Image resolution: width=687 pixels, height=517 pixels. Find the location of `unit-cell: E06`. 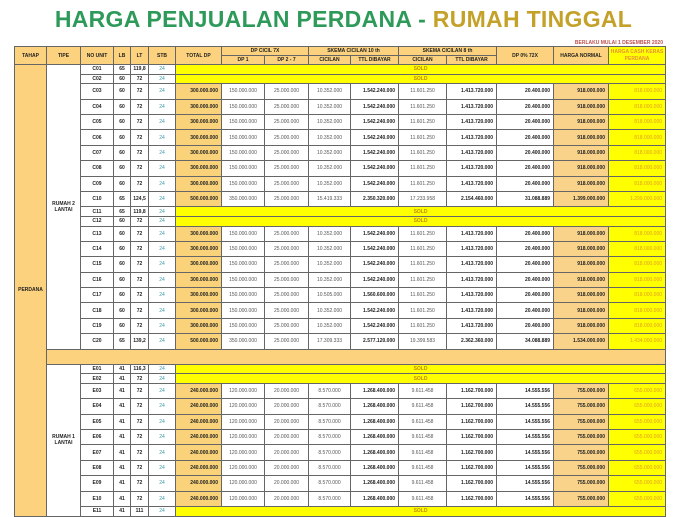

unit-cell: E06 is located at coordinates (97, 437).